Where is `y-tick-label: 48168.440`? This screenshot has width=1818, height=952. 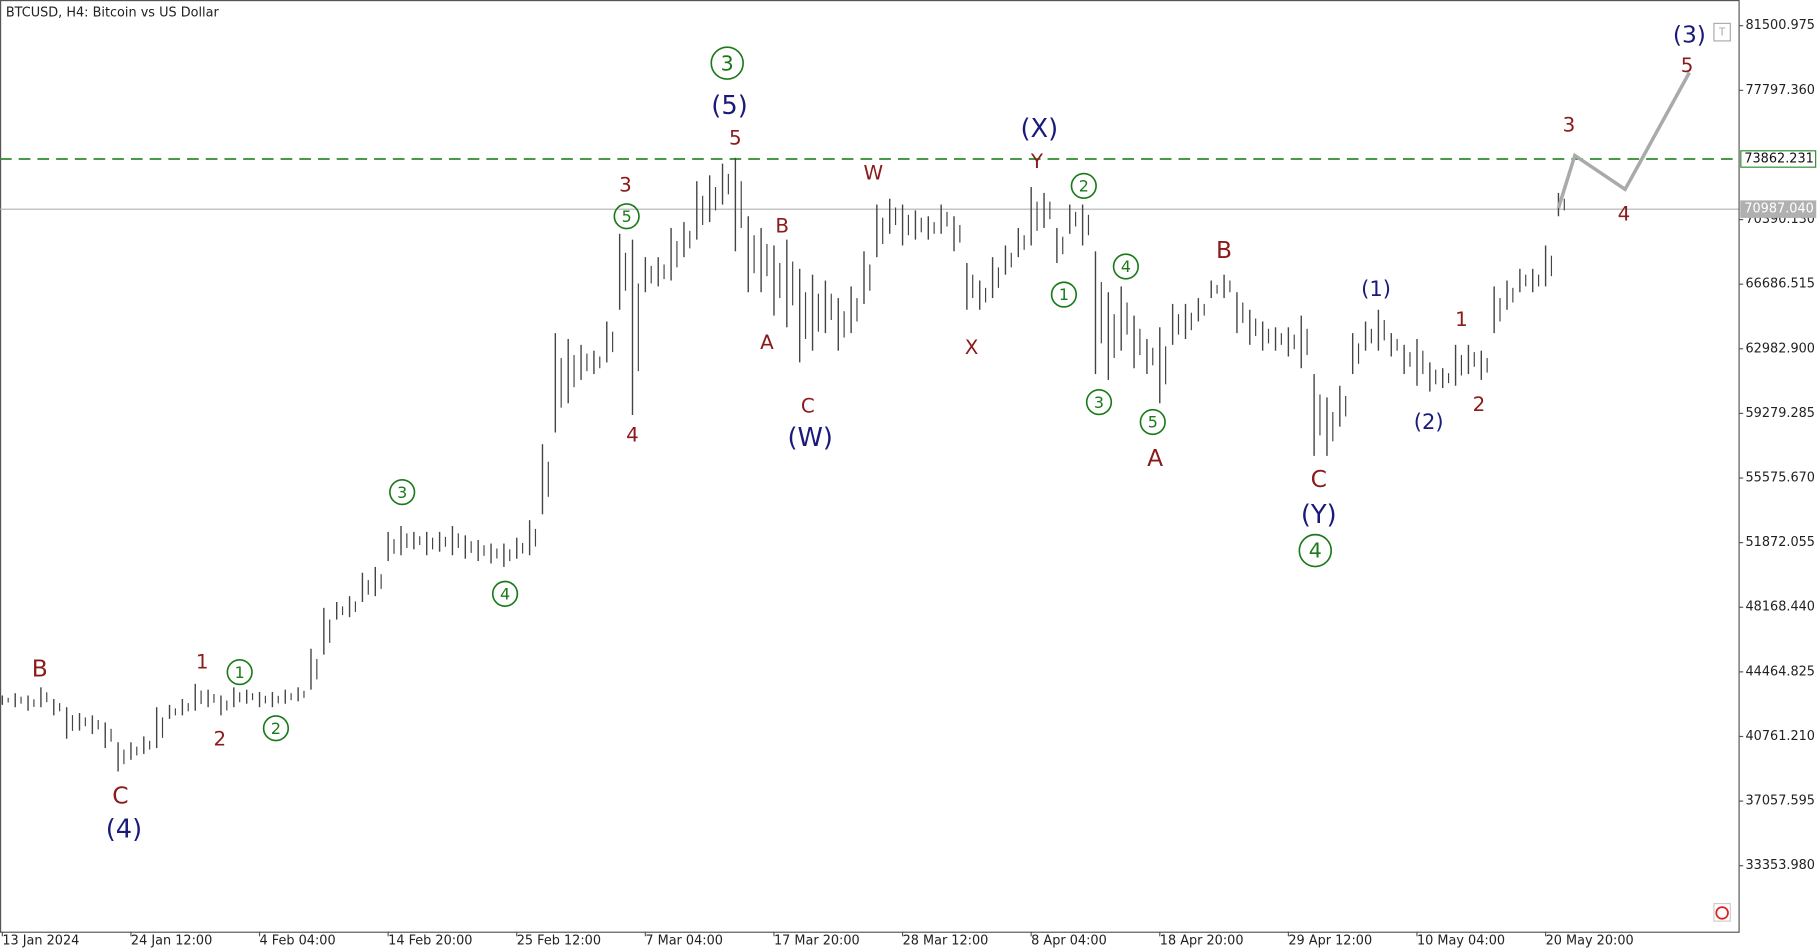 y-tick-label: 48168.440 is located at coordinates (1780, 607).